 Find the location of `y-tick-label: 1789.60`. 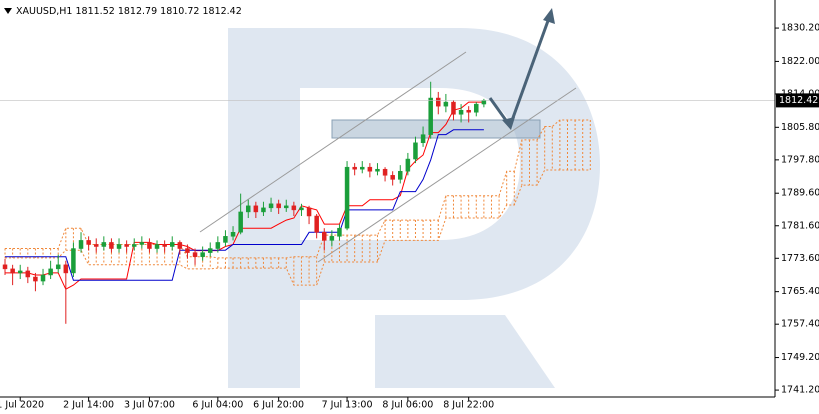

y-tick-label: 1789.60 is located at coordinates (800, 193).